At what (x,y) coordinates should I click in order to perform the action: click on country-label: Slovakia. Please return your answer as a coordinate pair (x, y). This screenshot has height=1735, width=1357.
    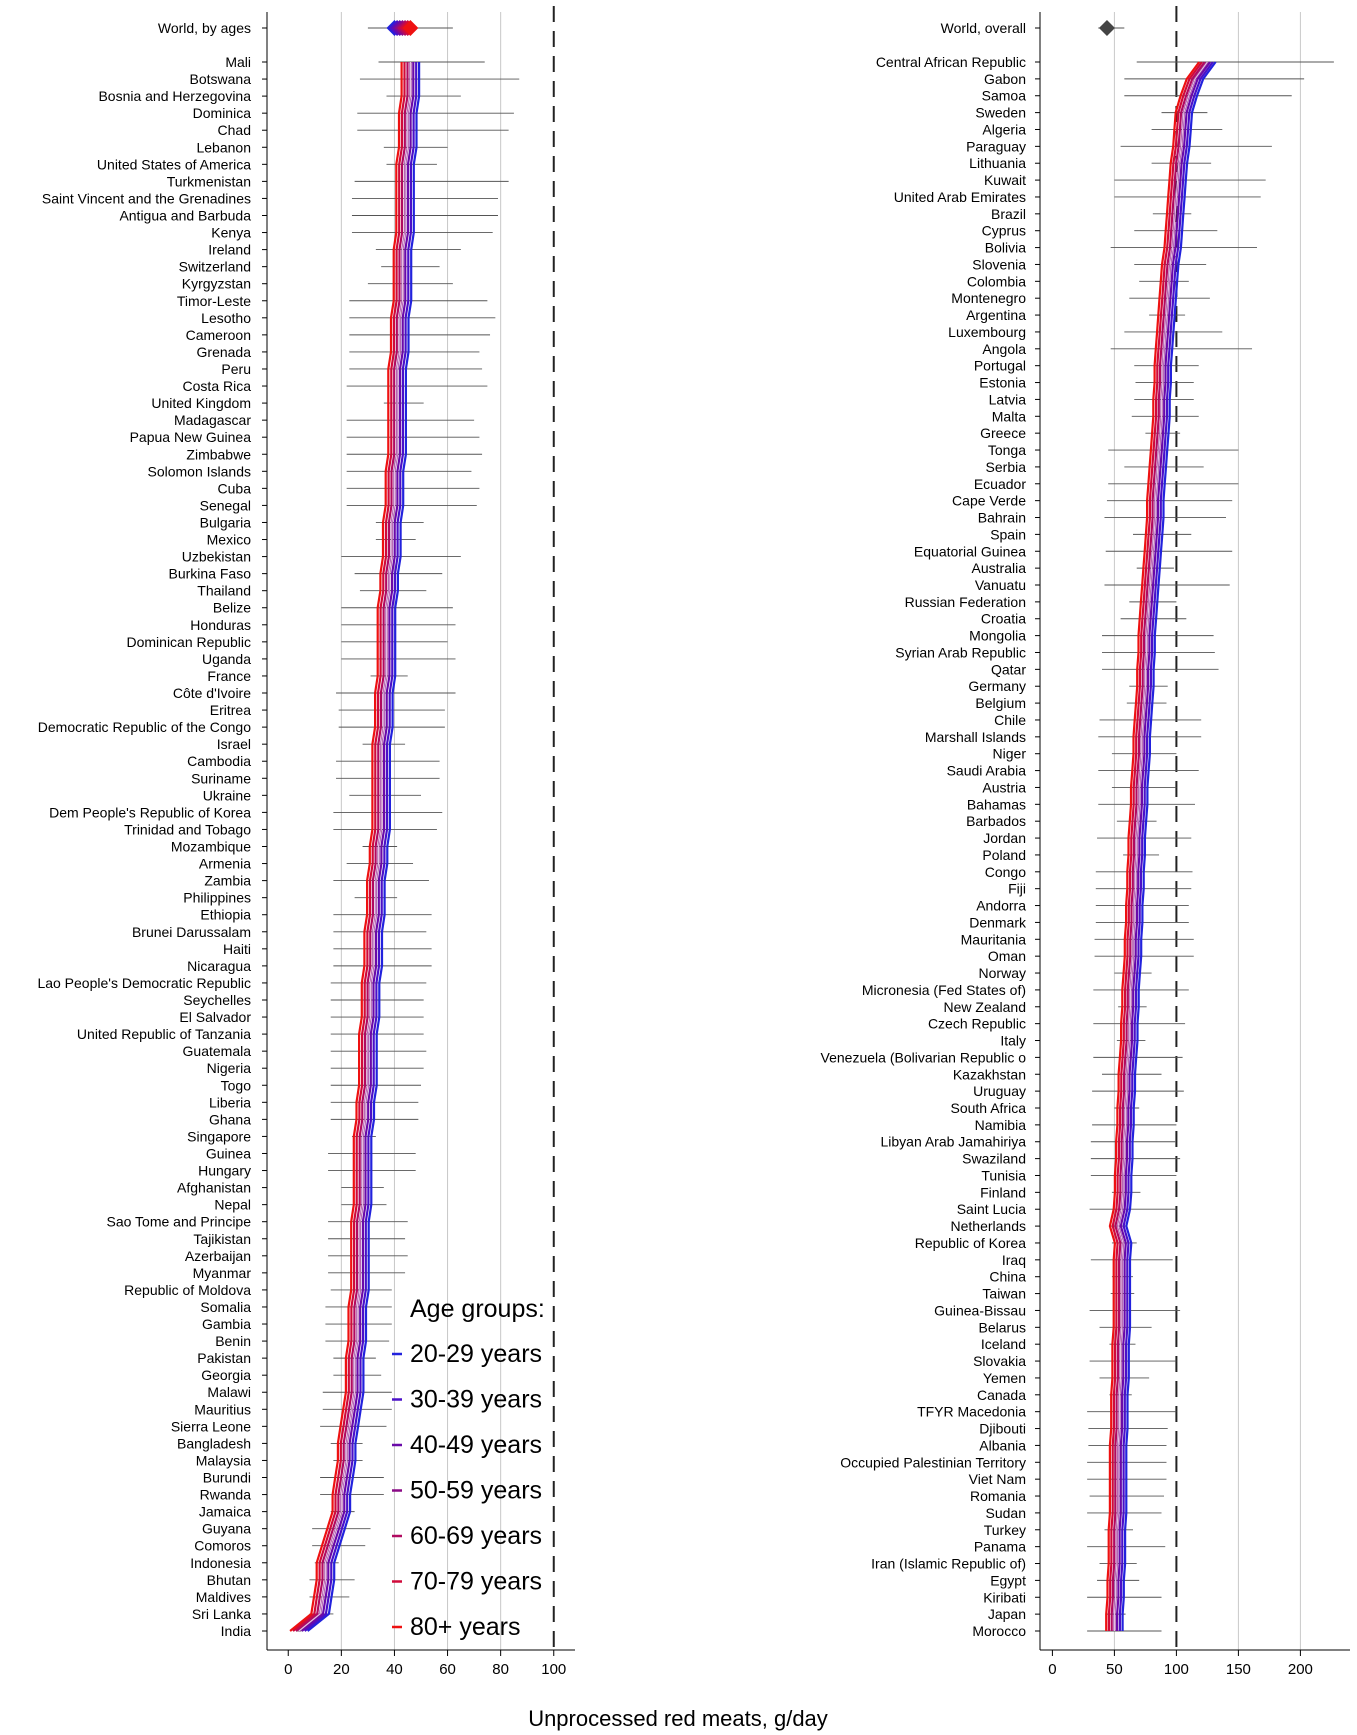
    Looking at the image, I should click on (999, 1361).